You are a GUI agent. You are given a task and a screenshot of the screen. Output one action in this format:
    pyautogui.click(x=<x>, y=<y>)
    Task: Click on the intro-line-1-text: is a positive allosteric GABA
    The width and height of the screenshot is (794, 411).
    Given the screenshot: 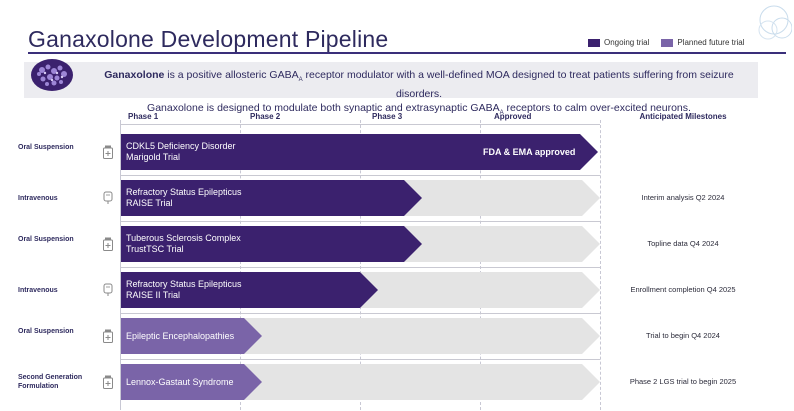 What is the action you would take?
    pyautogui.click(x=231, y=75)
    